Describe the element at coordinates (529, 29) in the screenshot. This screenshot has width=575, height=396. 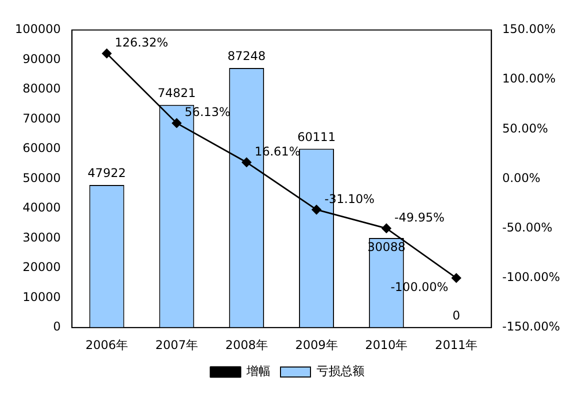
I see `y2-tick-label: 150.00%` at that location.